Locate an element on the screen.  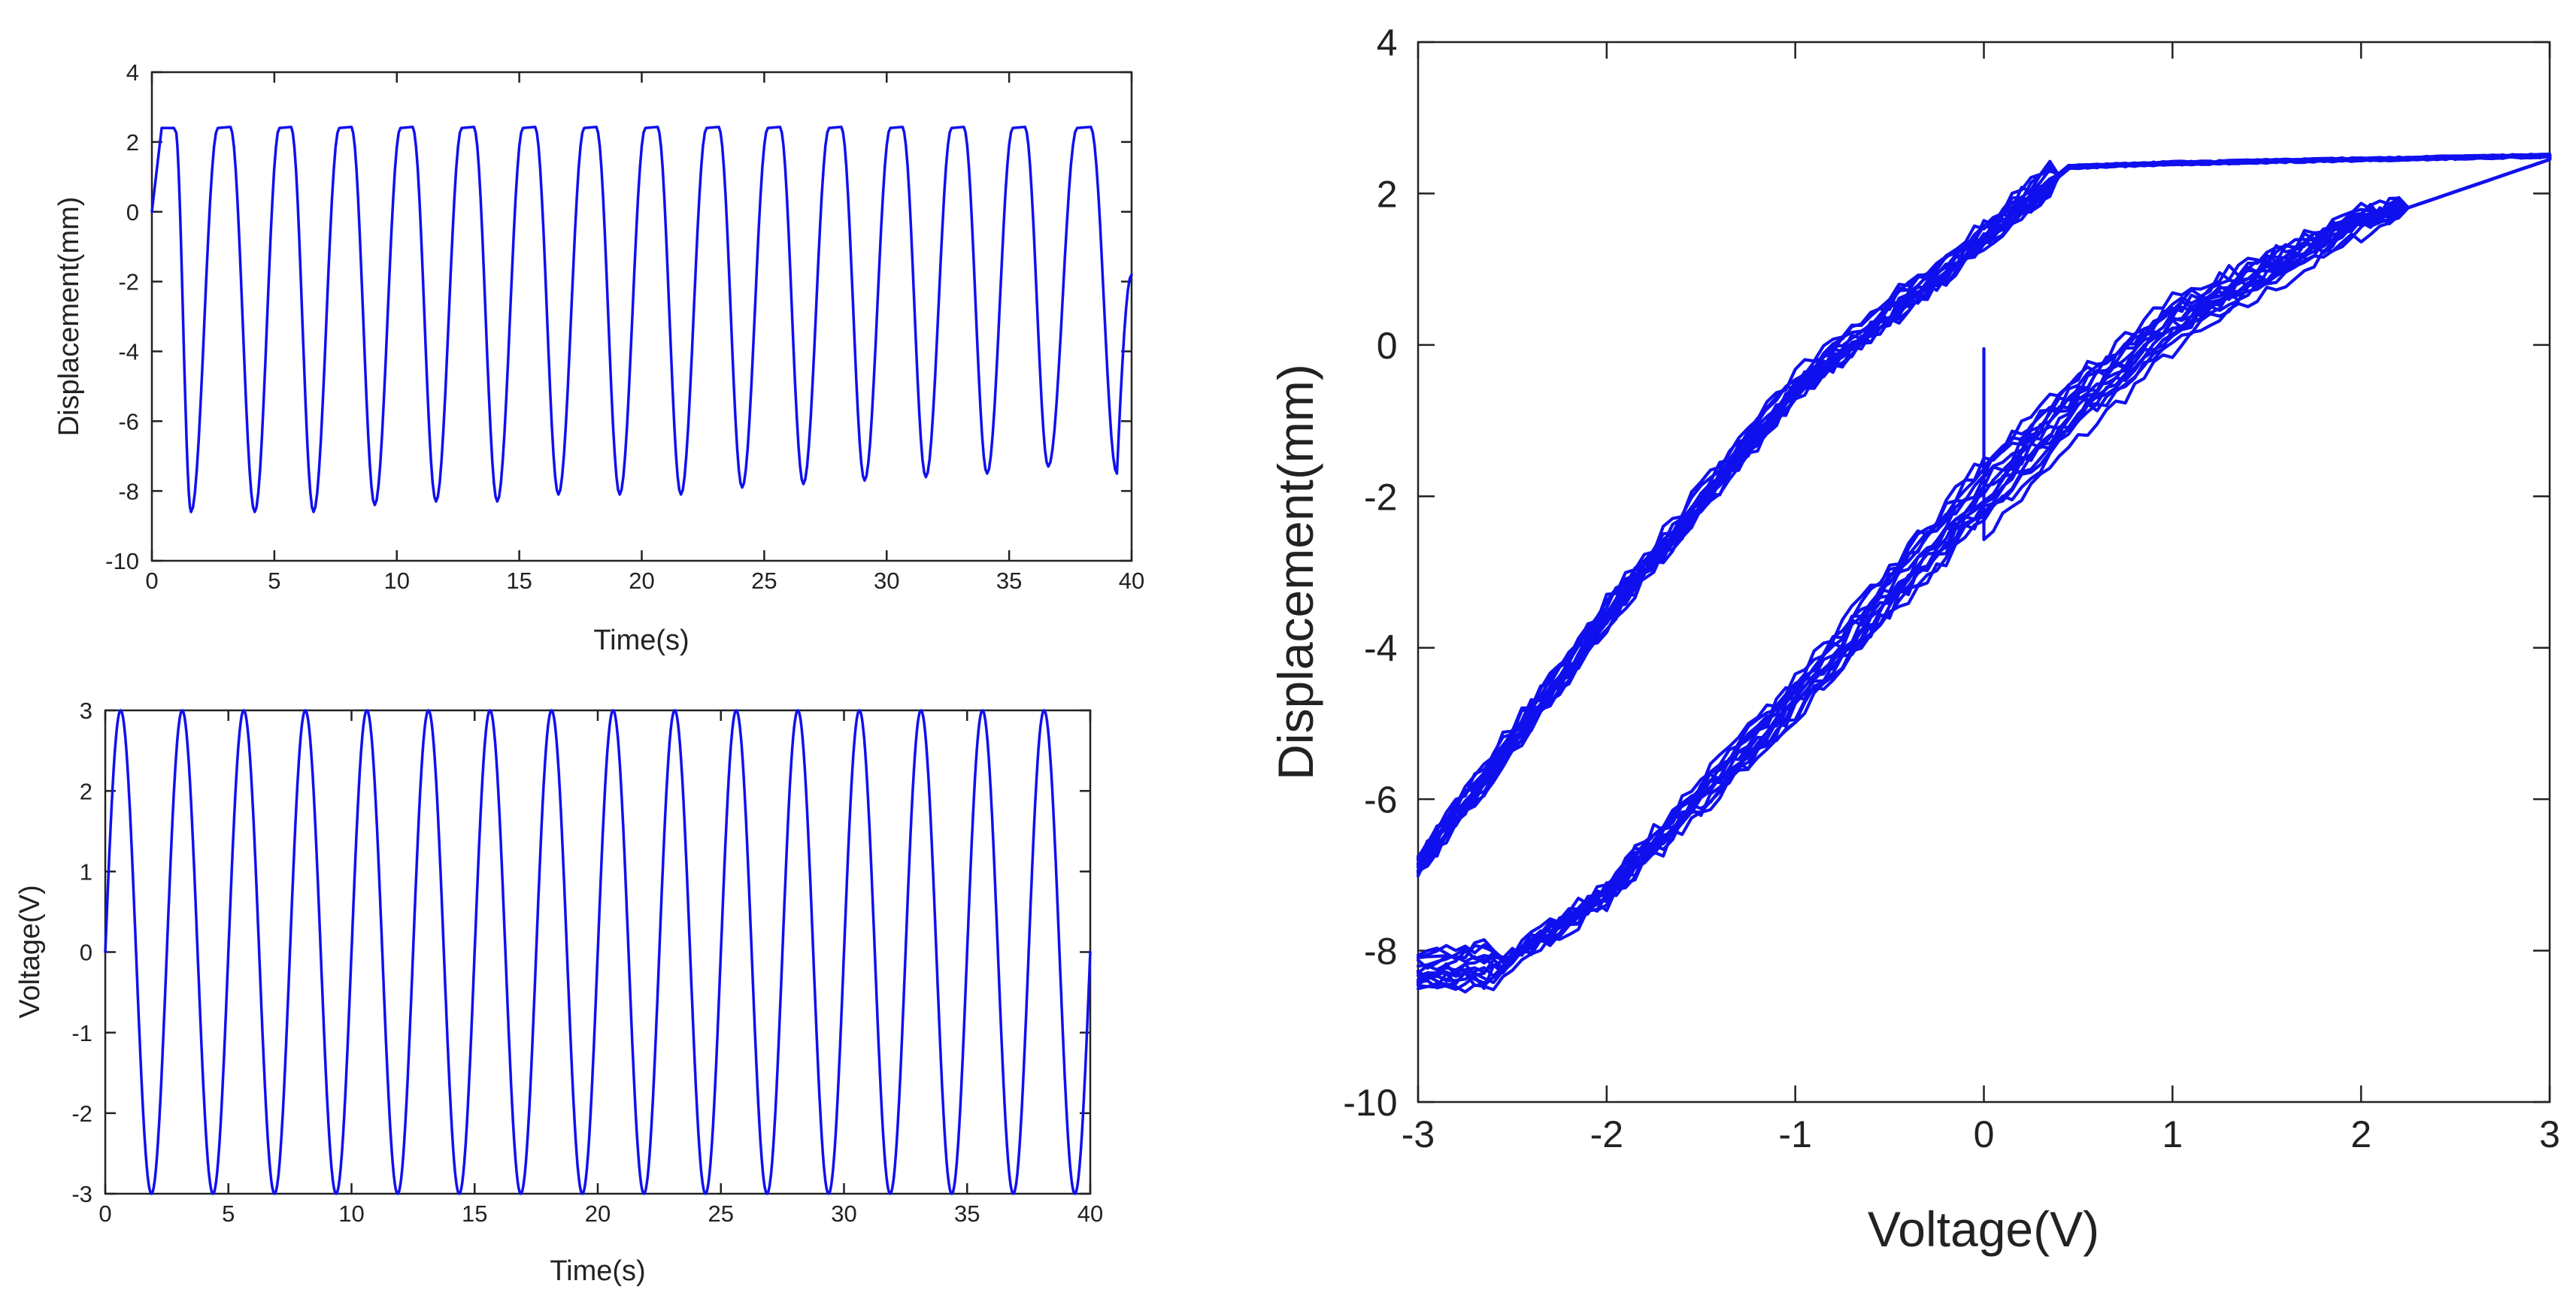
y-tick-label: -3 is located at coordinates (81, 1194).